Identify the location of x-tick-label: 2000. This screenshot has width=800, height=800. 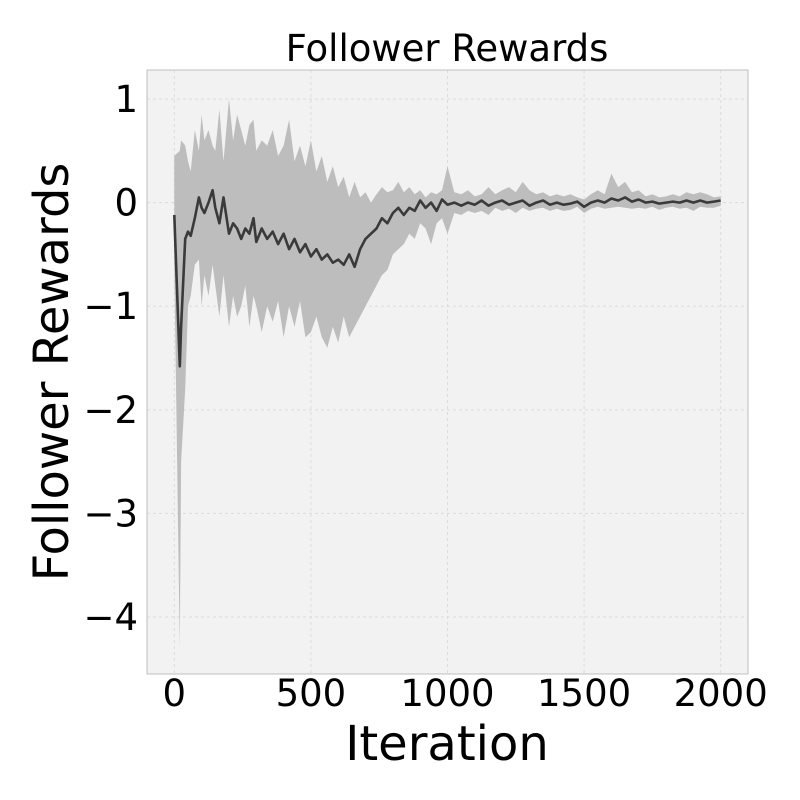
(721, 693).